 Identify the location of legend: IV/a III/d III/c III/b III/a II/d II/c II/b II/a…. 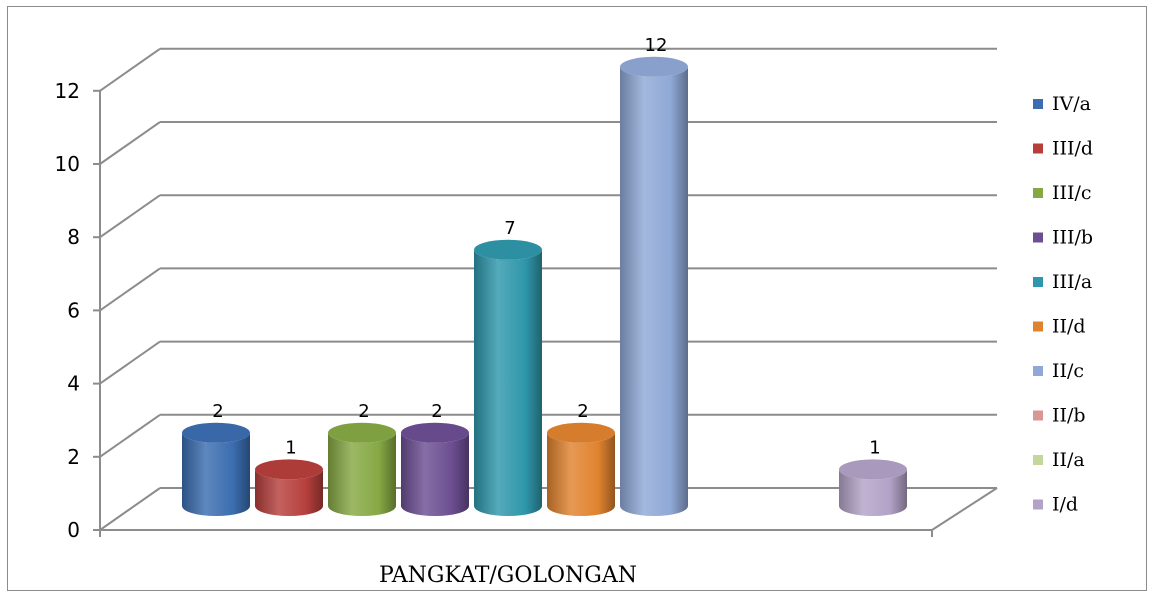
(1063, 304).